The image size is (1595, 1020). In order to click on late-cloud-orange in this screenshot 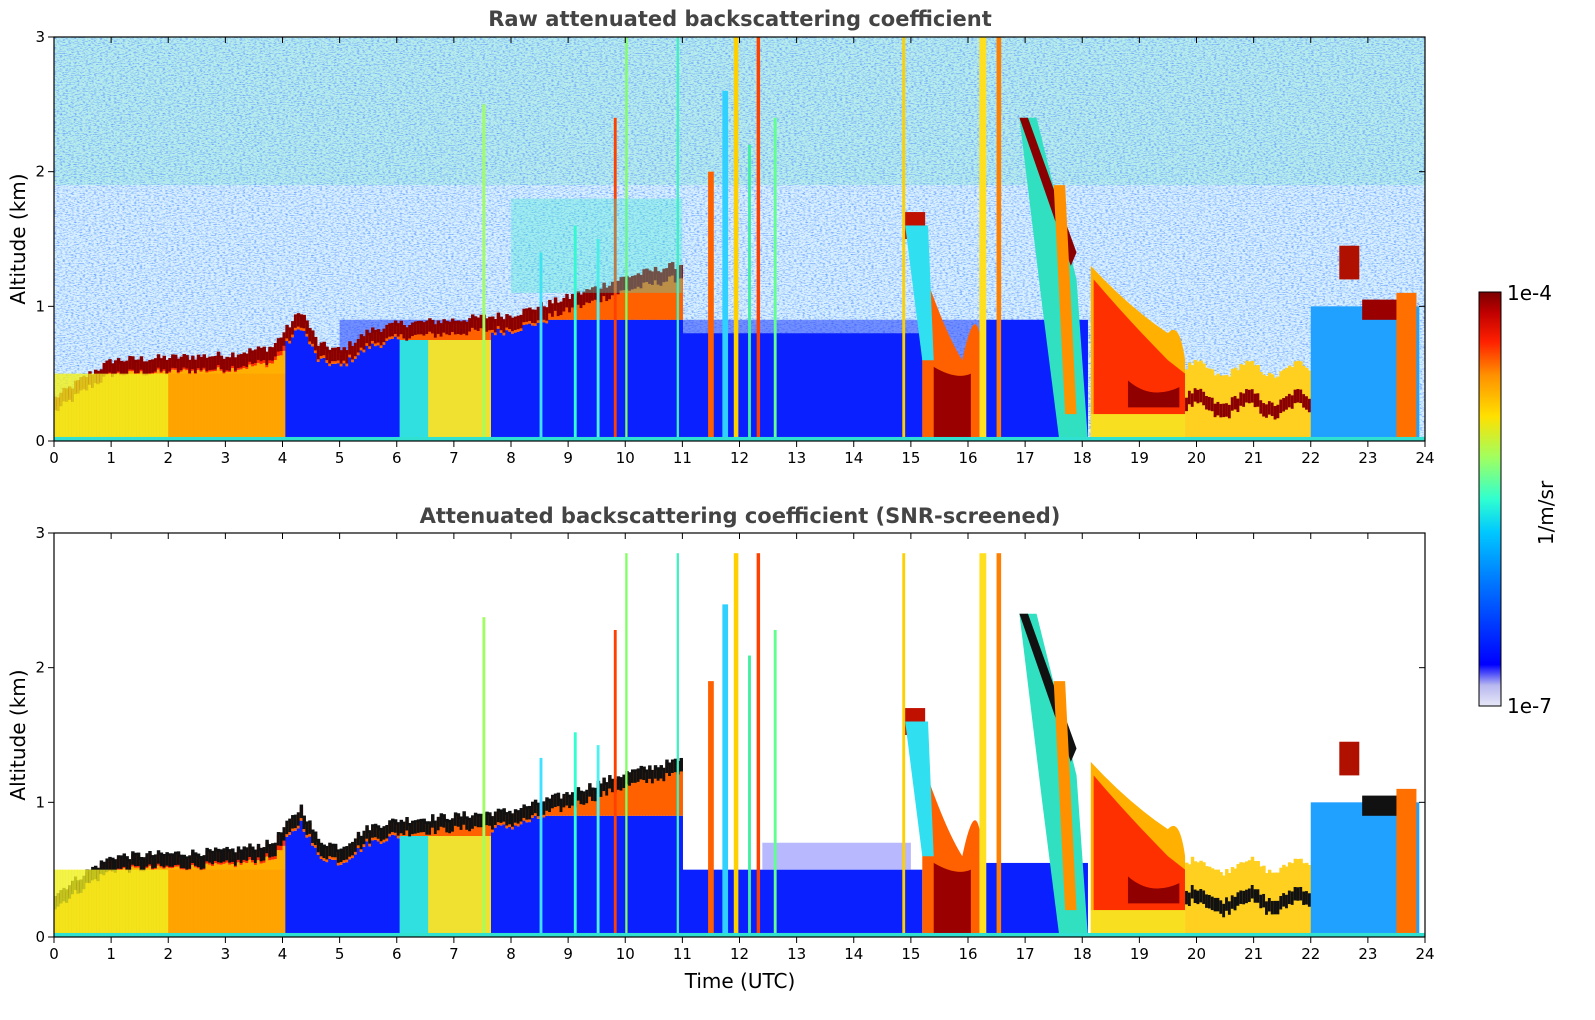, I will do `click(1406, 862)`.